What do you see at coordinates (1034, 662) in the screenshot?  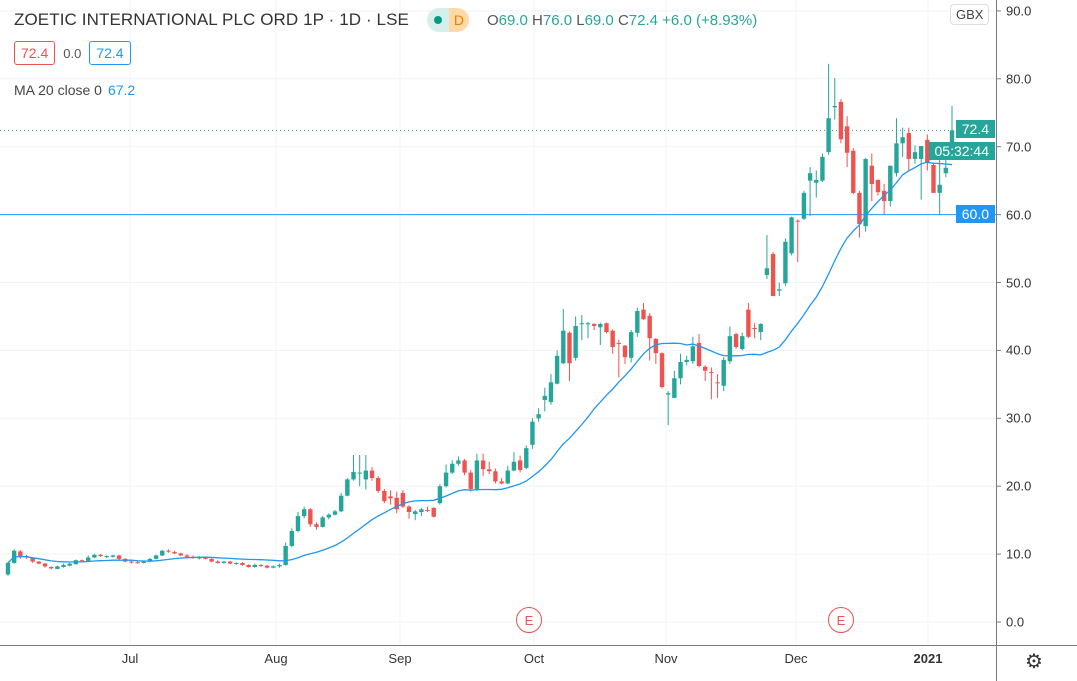 I see `gear-icon: ⚙` at bounding box center [1034, 662].